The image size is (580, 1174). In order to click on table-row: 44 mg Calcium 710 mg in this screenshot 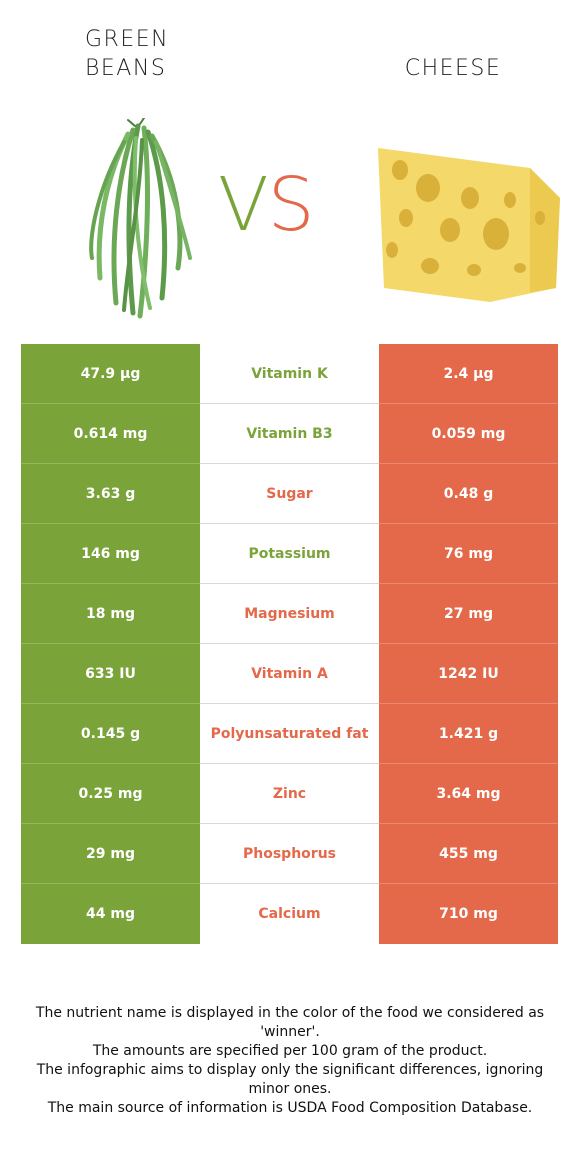, I will do `click(289, 914)`.